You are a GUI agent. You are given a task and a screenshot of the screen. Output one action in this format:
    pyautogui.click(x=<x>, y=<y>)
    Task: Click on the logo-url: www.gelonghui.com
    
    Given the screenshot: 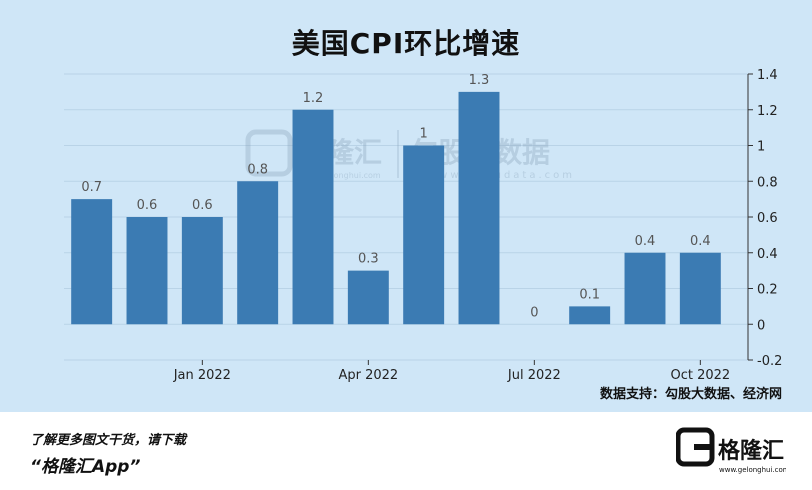 What is the action you would take?
    pyautogui.click(x=752, y=470)
    